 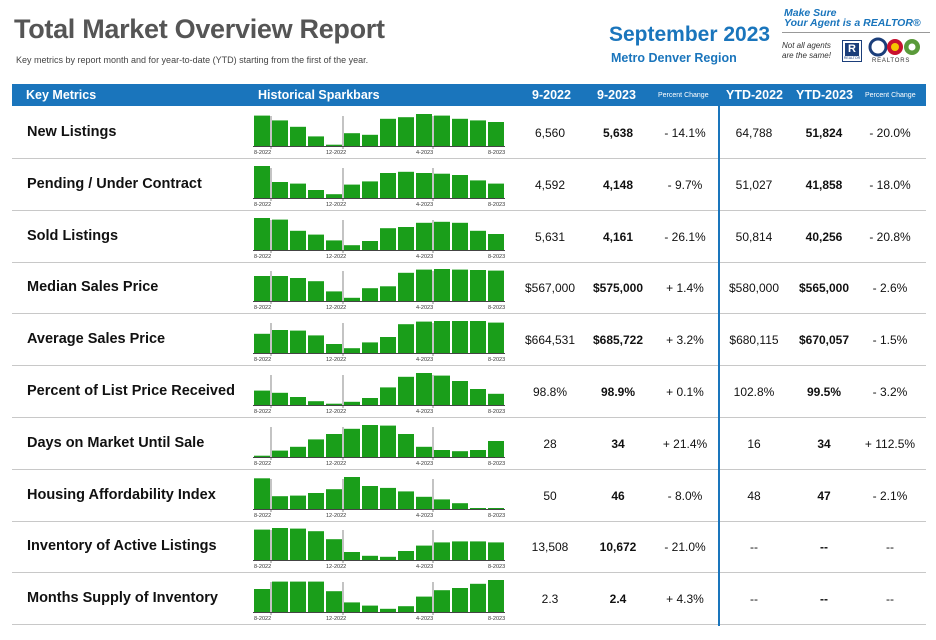 What do you see at coordinates (683, 95) in the screenshot?
I see `col-pct: Percent Change` at bounding box center [683, 95].